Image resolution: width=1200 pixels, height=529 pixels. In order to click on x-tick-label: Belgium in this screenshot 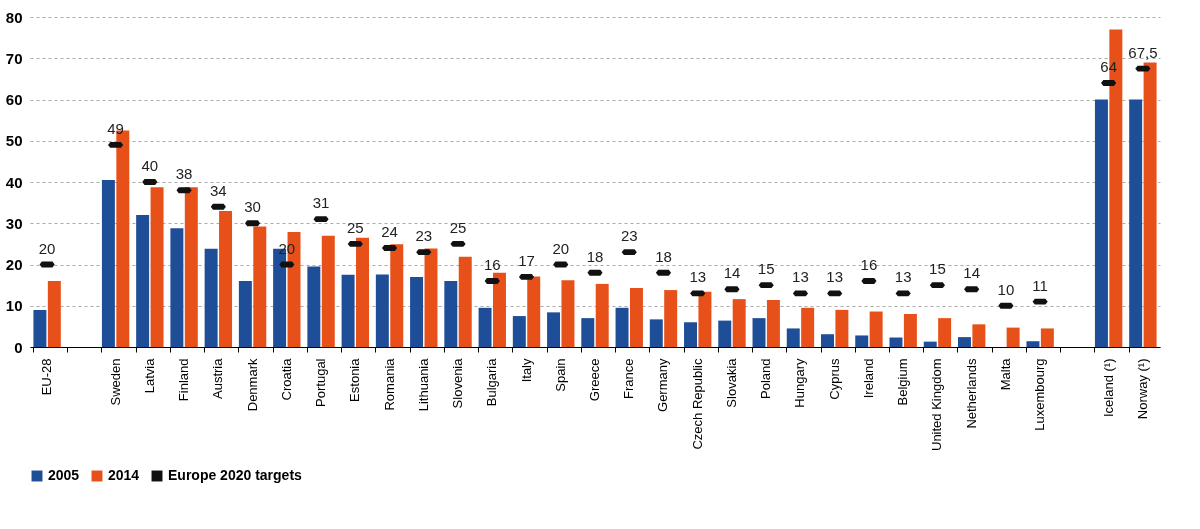, I will do `click(903, 382)`.